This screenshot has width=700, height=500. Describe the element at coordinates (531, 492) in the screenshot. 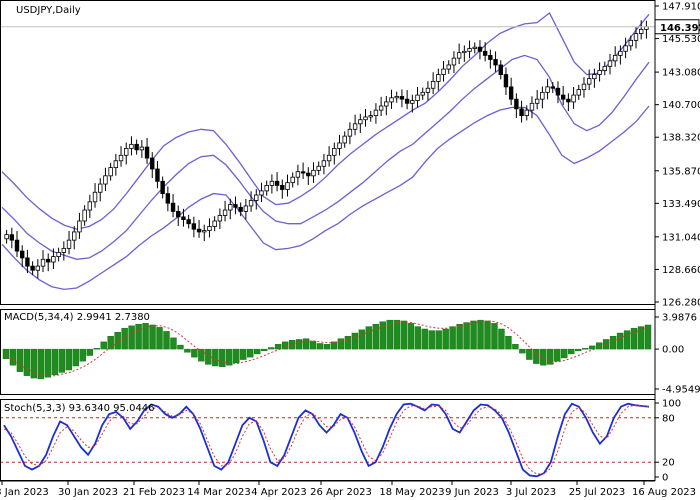

I see `x-tick-label: 3 Jul 2023` at that location.